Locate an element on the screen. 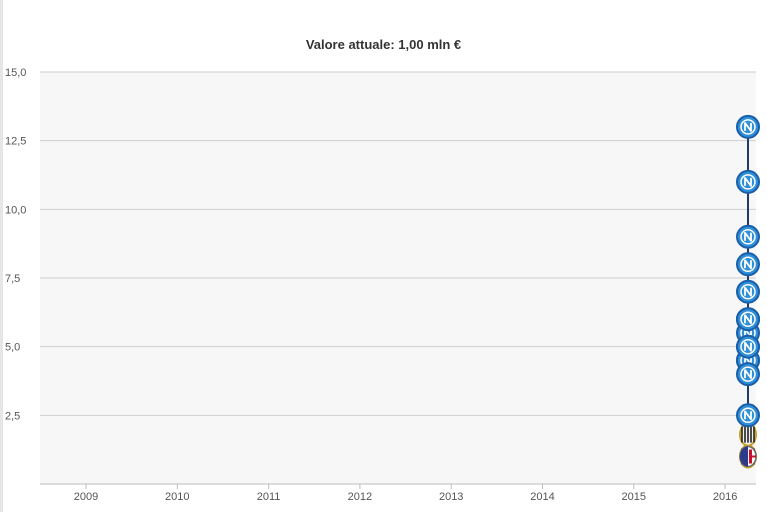 The width and height of the screenshot is (767, 512). juventus-crest-icon is located at coordinates (748, 434).